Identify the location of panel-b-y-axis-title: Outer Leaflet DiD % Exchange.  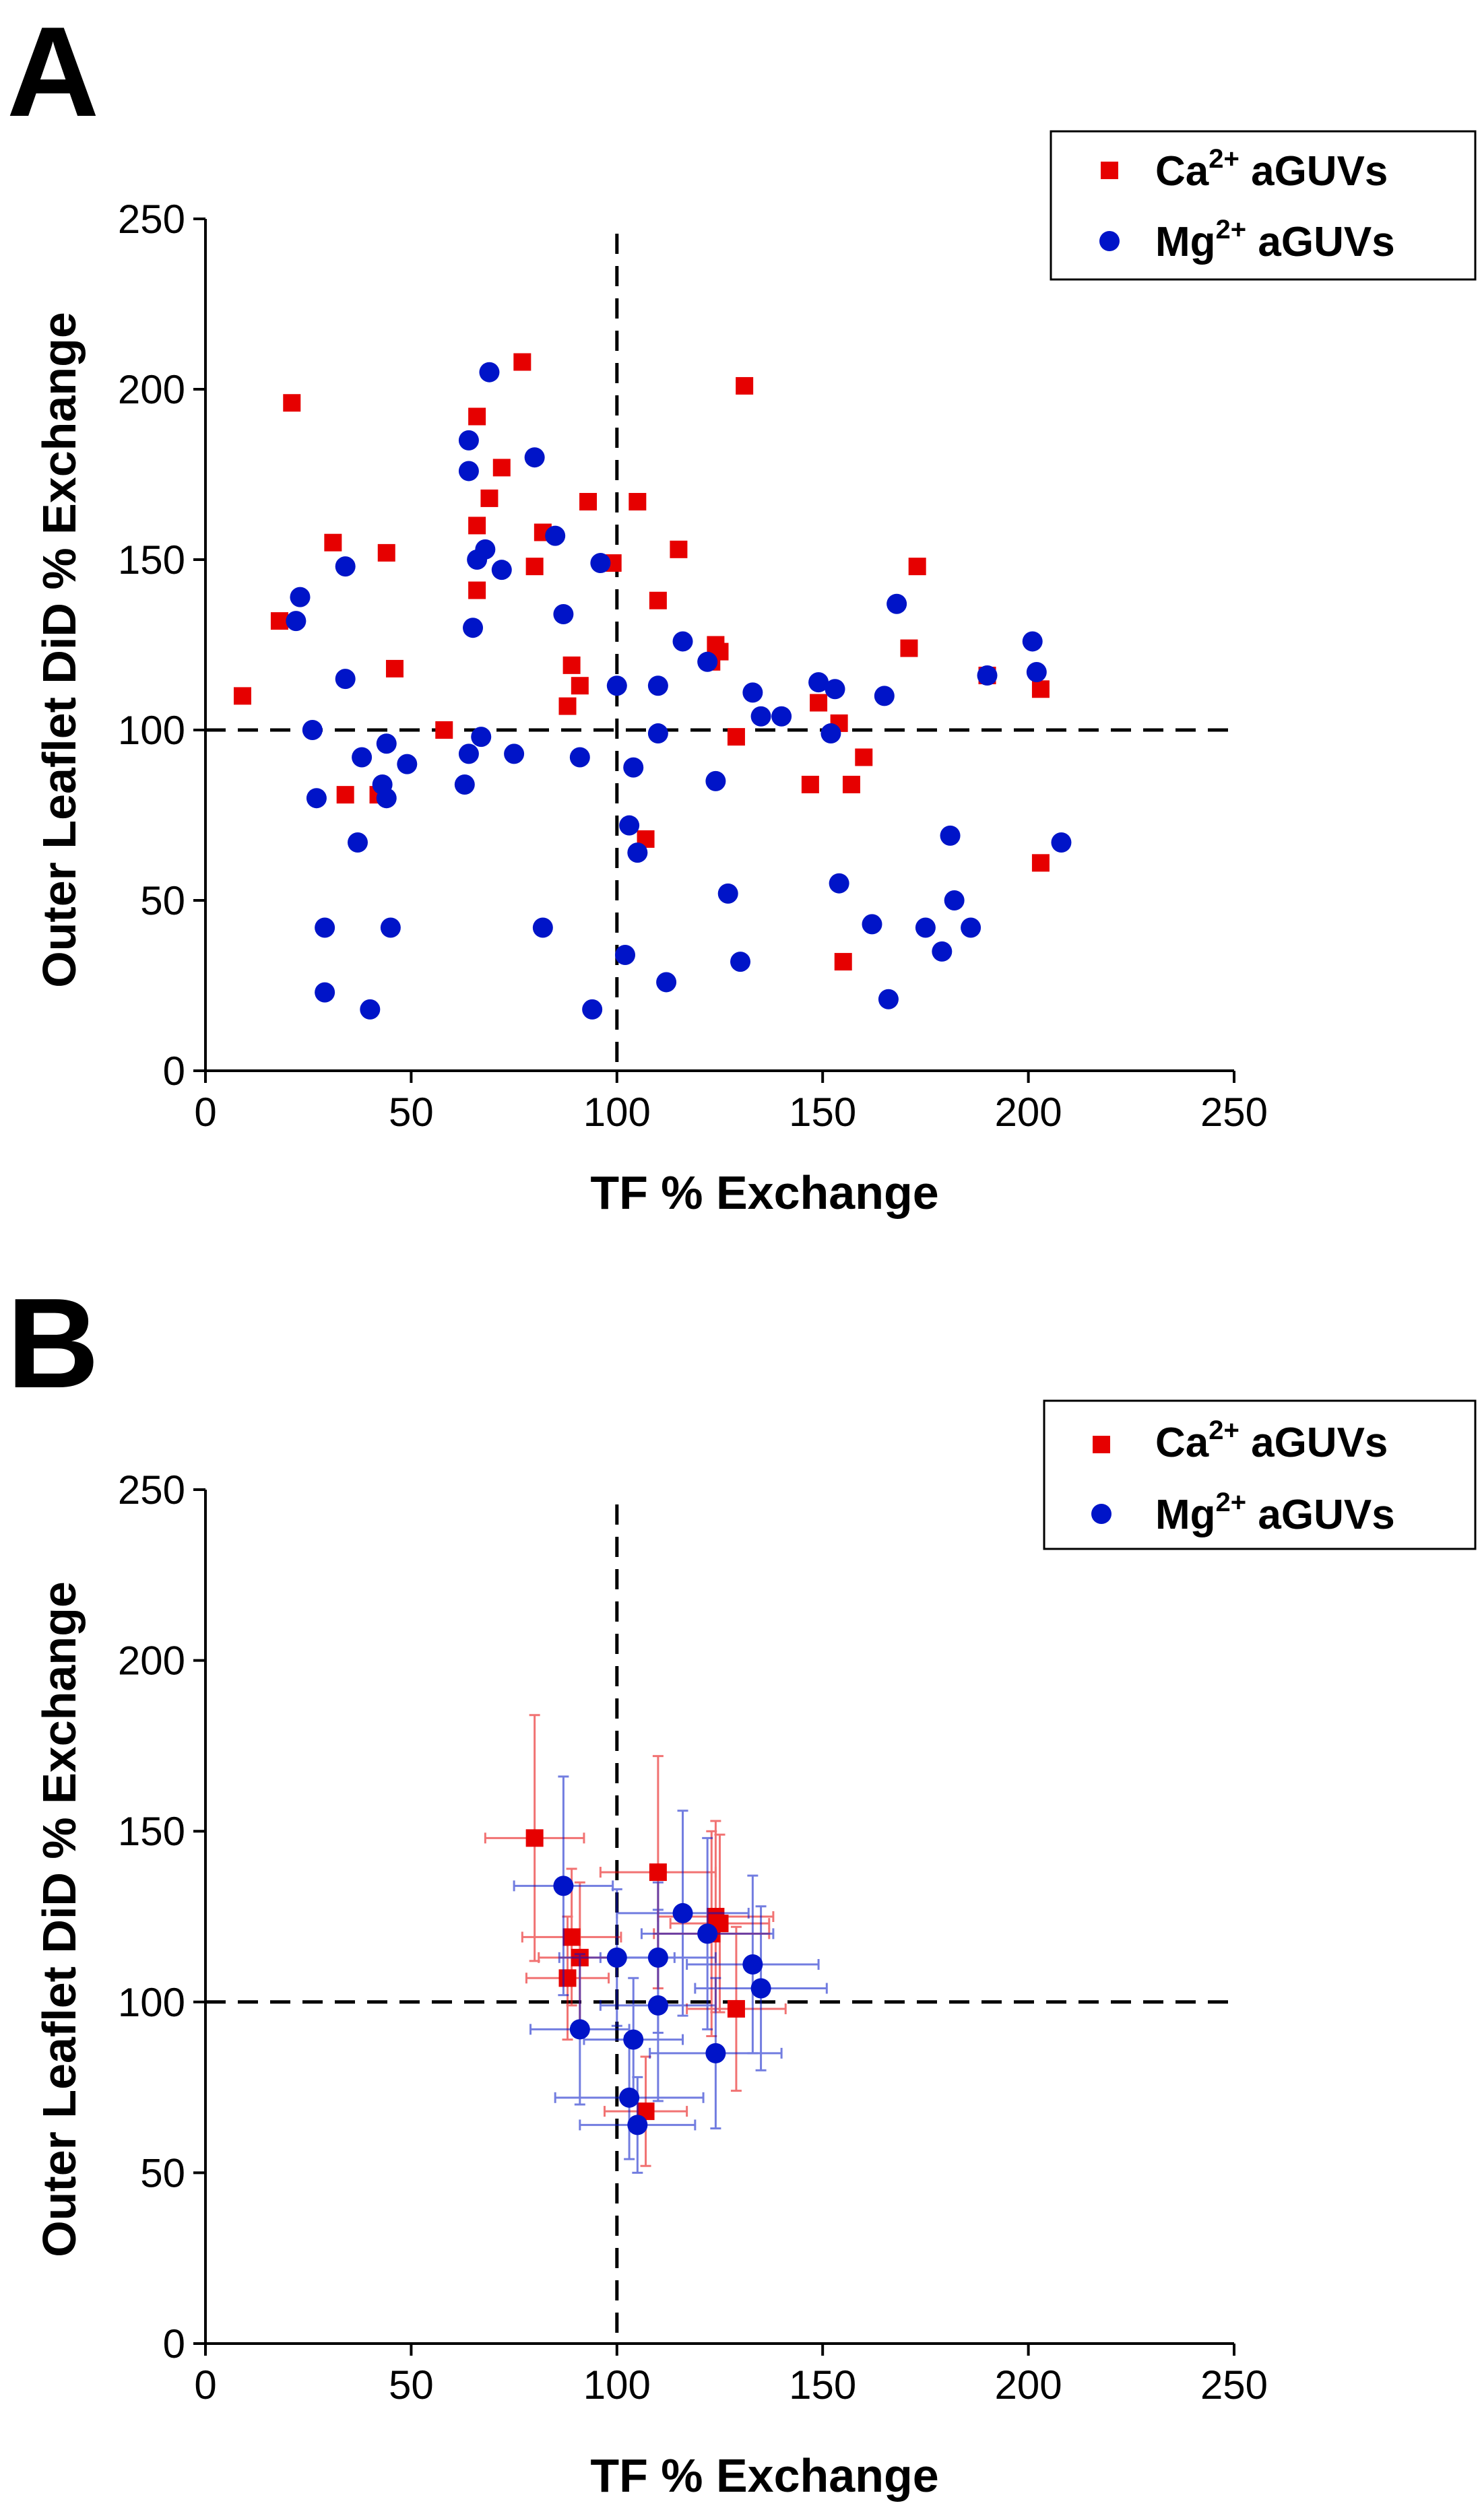
(59, 1919).